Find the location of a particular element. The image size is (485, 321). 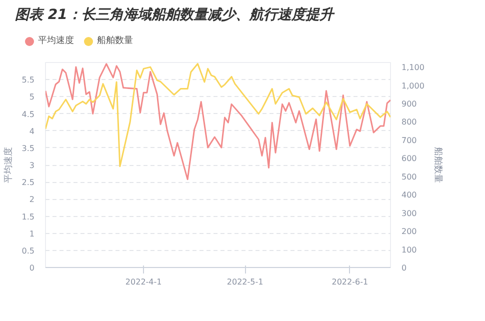

y-tick-label: 3.5 is located at coordinates (28, 148).